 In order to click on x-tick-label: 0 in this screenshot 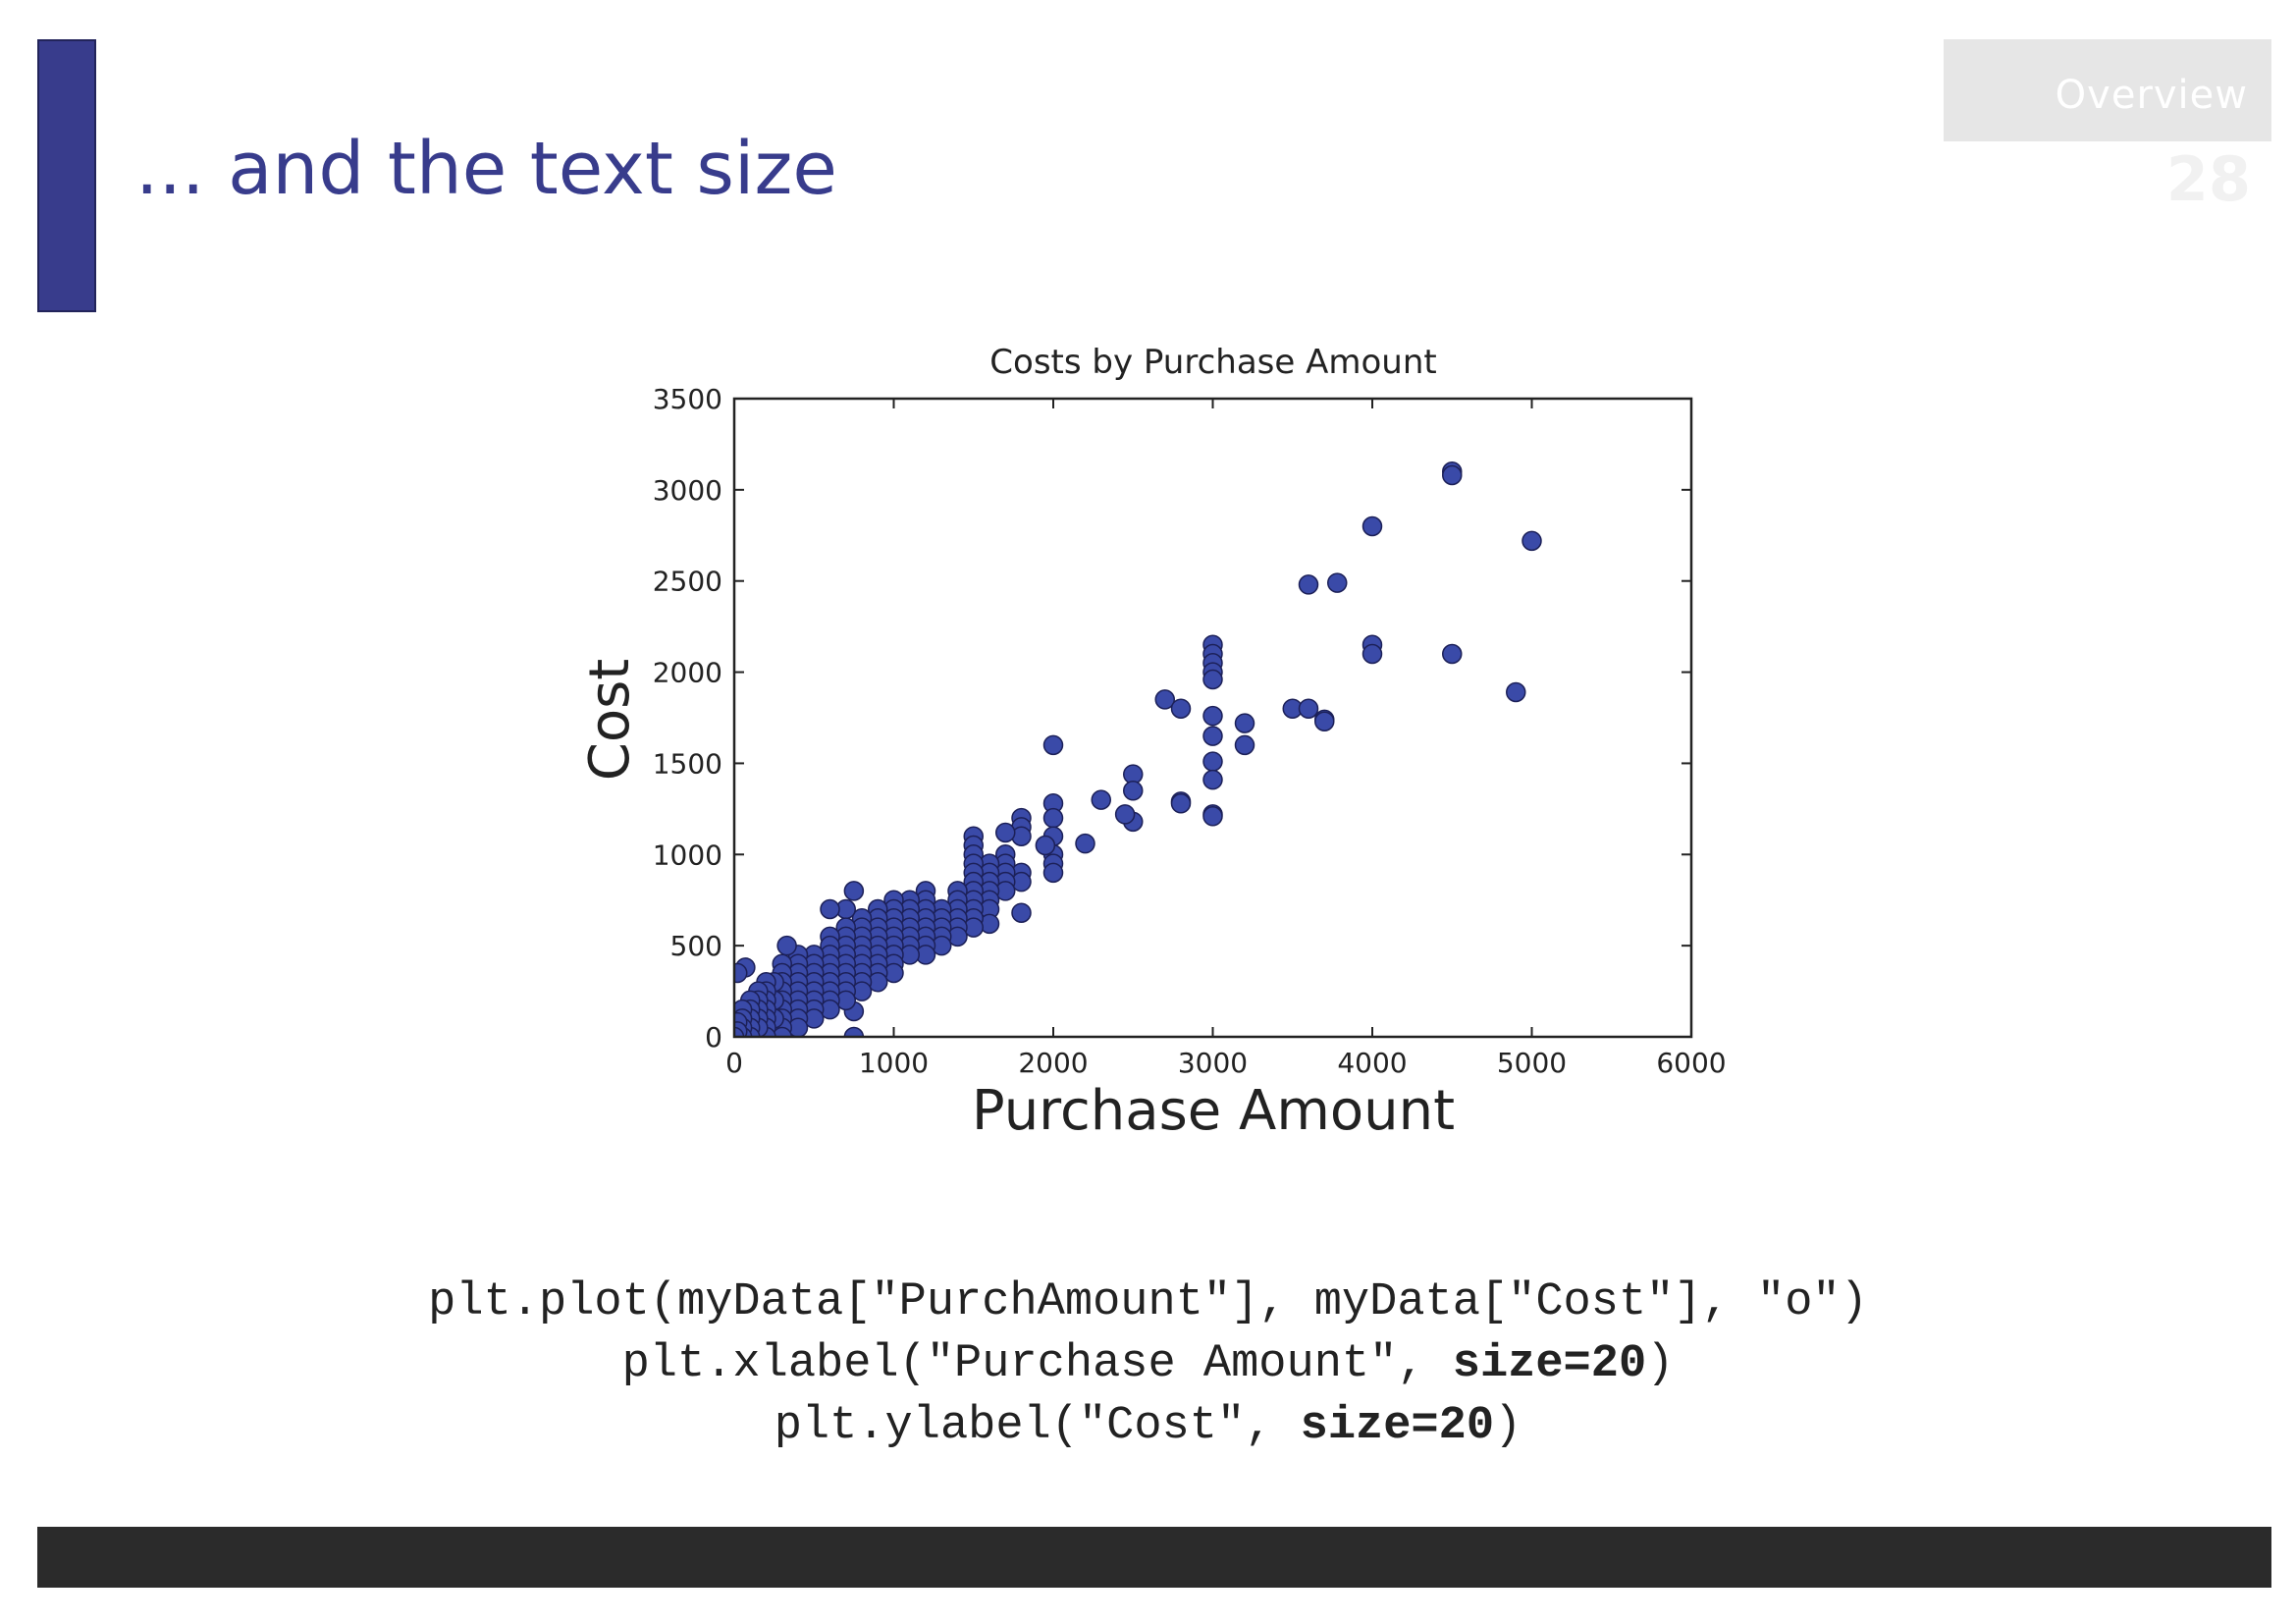, I will do `click(734, 1063)`.